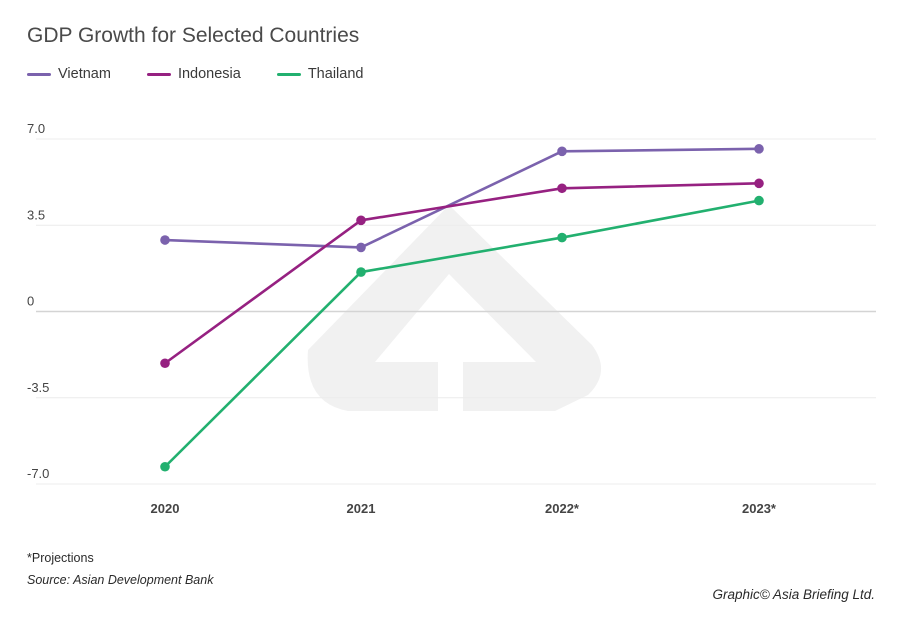 This screenshot has height=618, width=900. What do you see at coordinates (60, 558) in the screenshot?
I see `projections-note: *Projections` at bounding box center [60, 558].